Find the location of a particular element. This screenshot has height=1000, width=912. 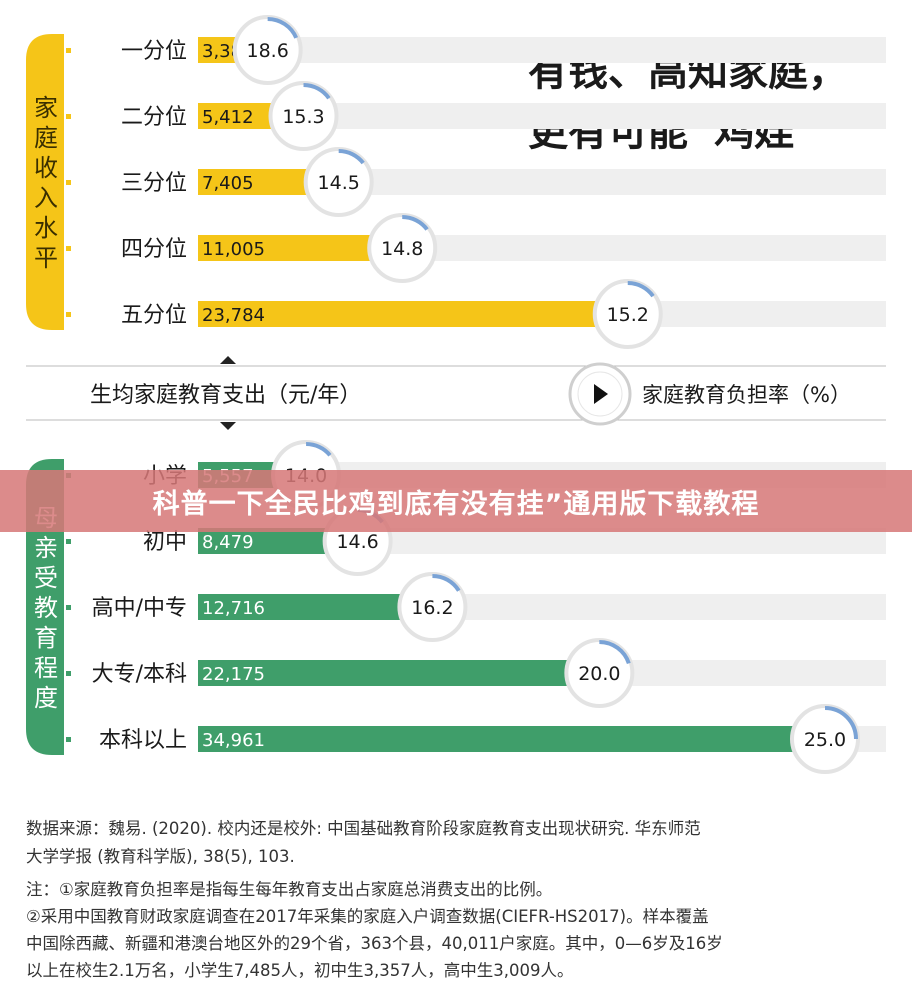

spend-axis-label: 生均家庭教育支出（元/年） is located at coordinates (225, 395).